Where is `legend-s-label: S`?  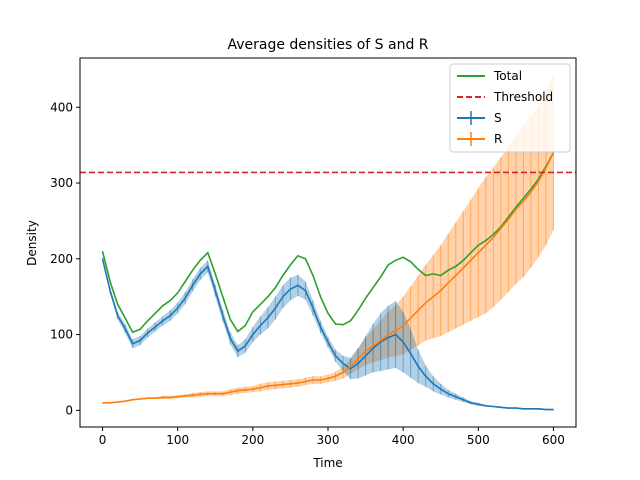
legend-s-label: S is located at coordinates (498, 118).